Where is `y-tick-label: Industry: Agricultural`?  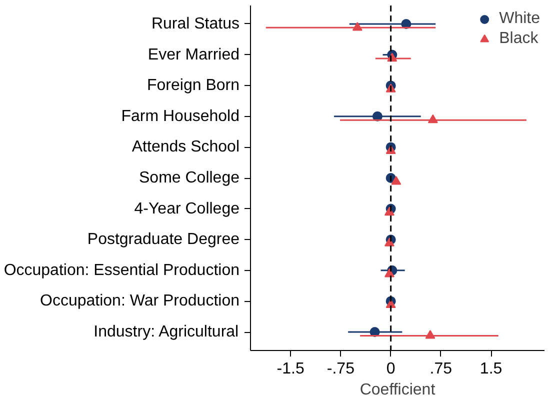 y-tick-label: Industry: Agricultural is located at coordinates (166, 332).